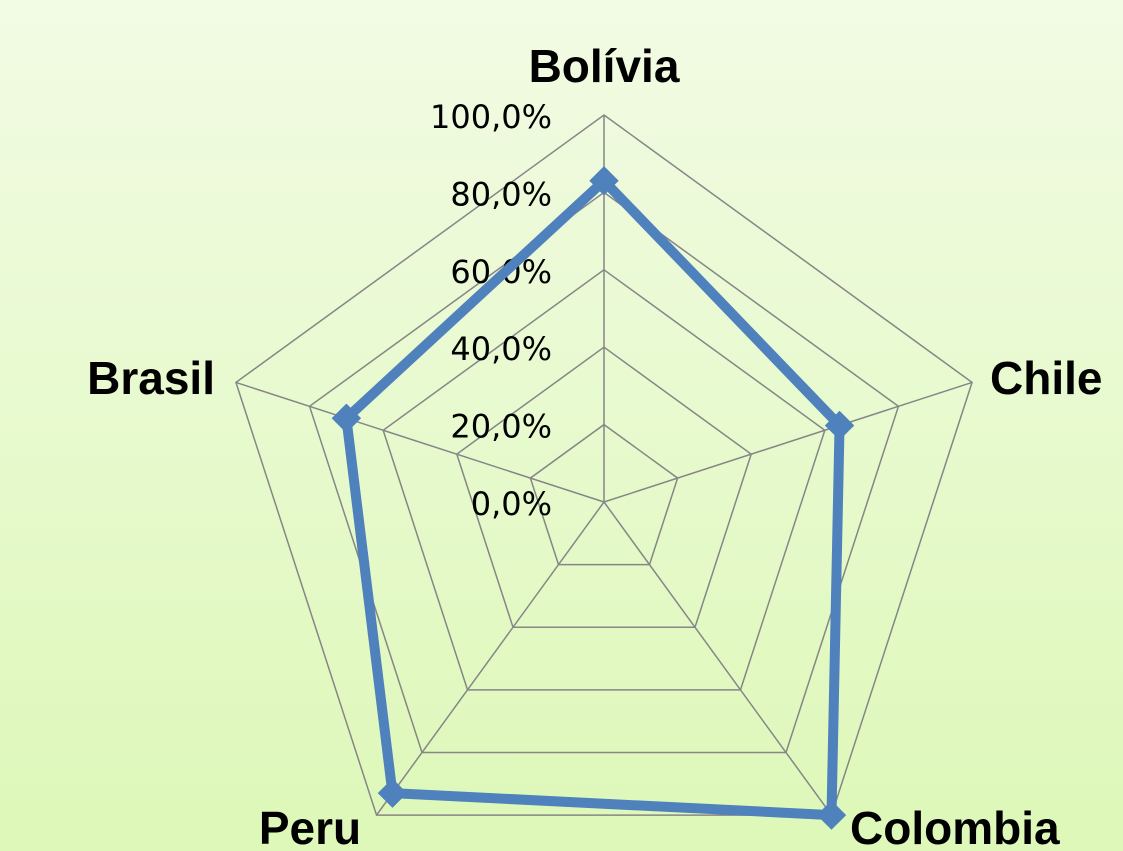 The height and width of the screenshot is (851, 1123). Describe the element at coordinates (501, 427) in the screenshot. I see `tick-label: 20,0%` at that location.